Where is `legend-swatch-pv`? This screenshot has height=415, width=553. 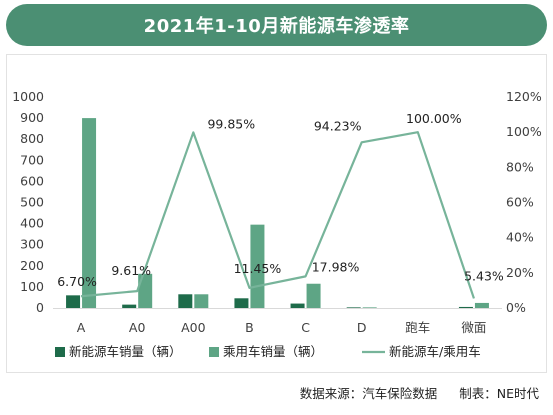
legend-swatch-pv is located at coordinates (214, 352).